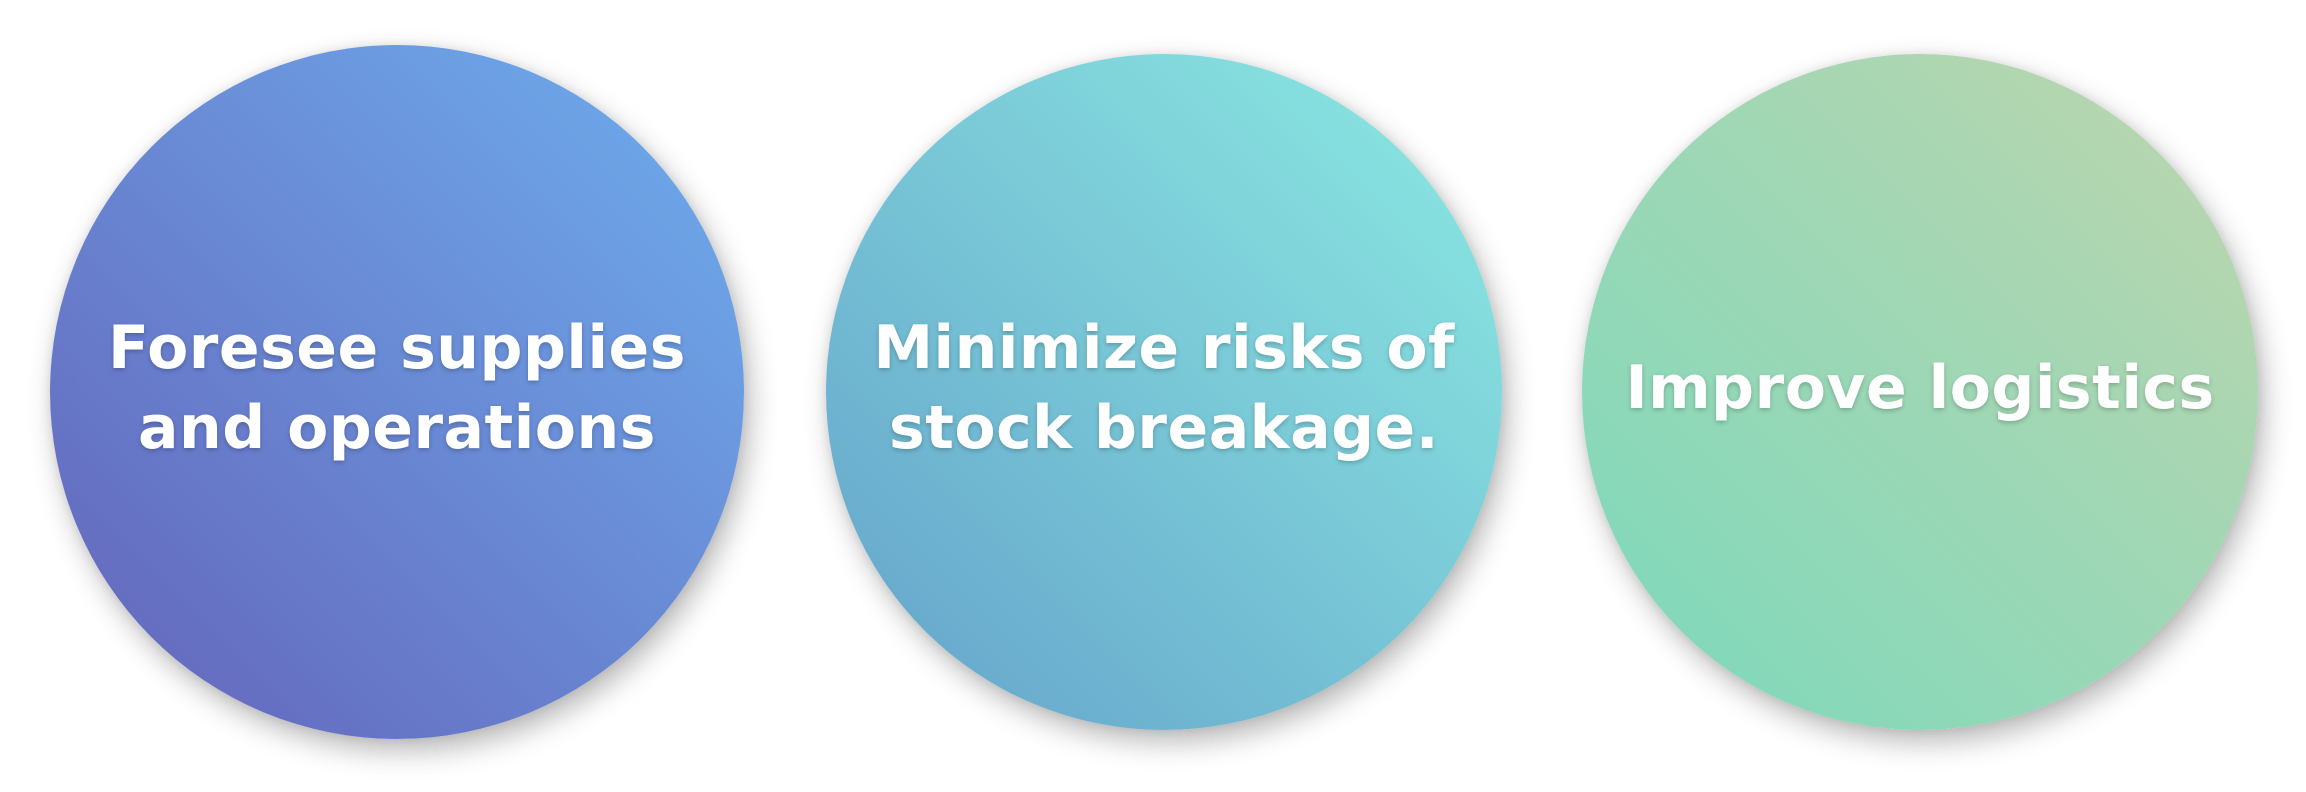 Image resolution: width=2306 pixels, height=792 pixels. Describe the element at coordinates (1920, 388) in the screenshot. I see `goal-label-improve-logistics: Improve logistics` at that location.